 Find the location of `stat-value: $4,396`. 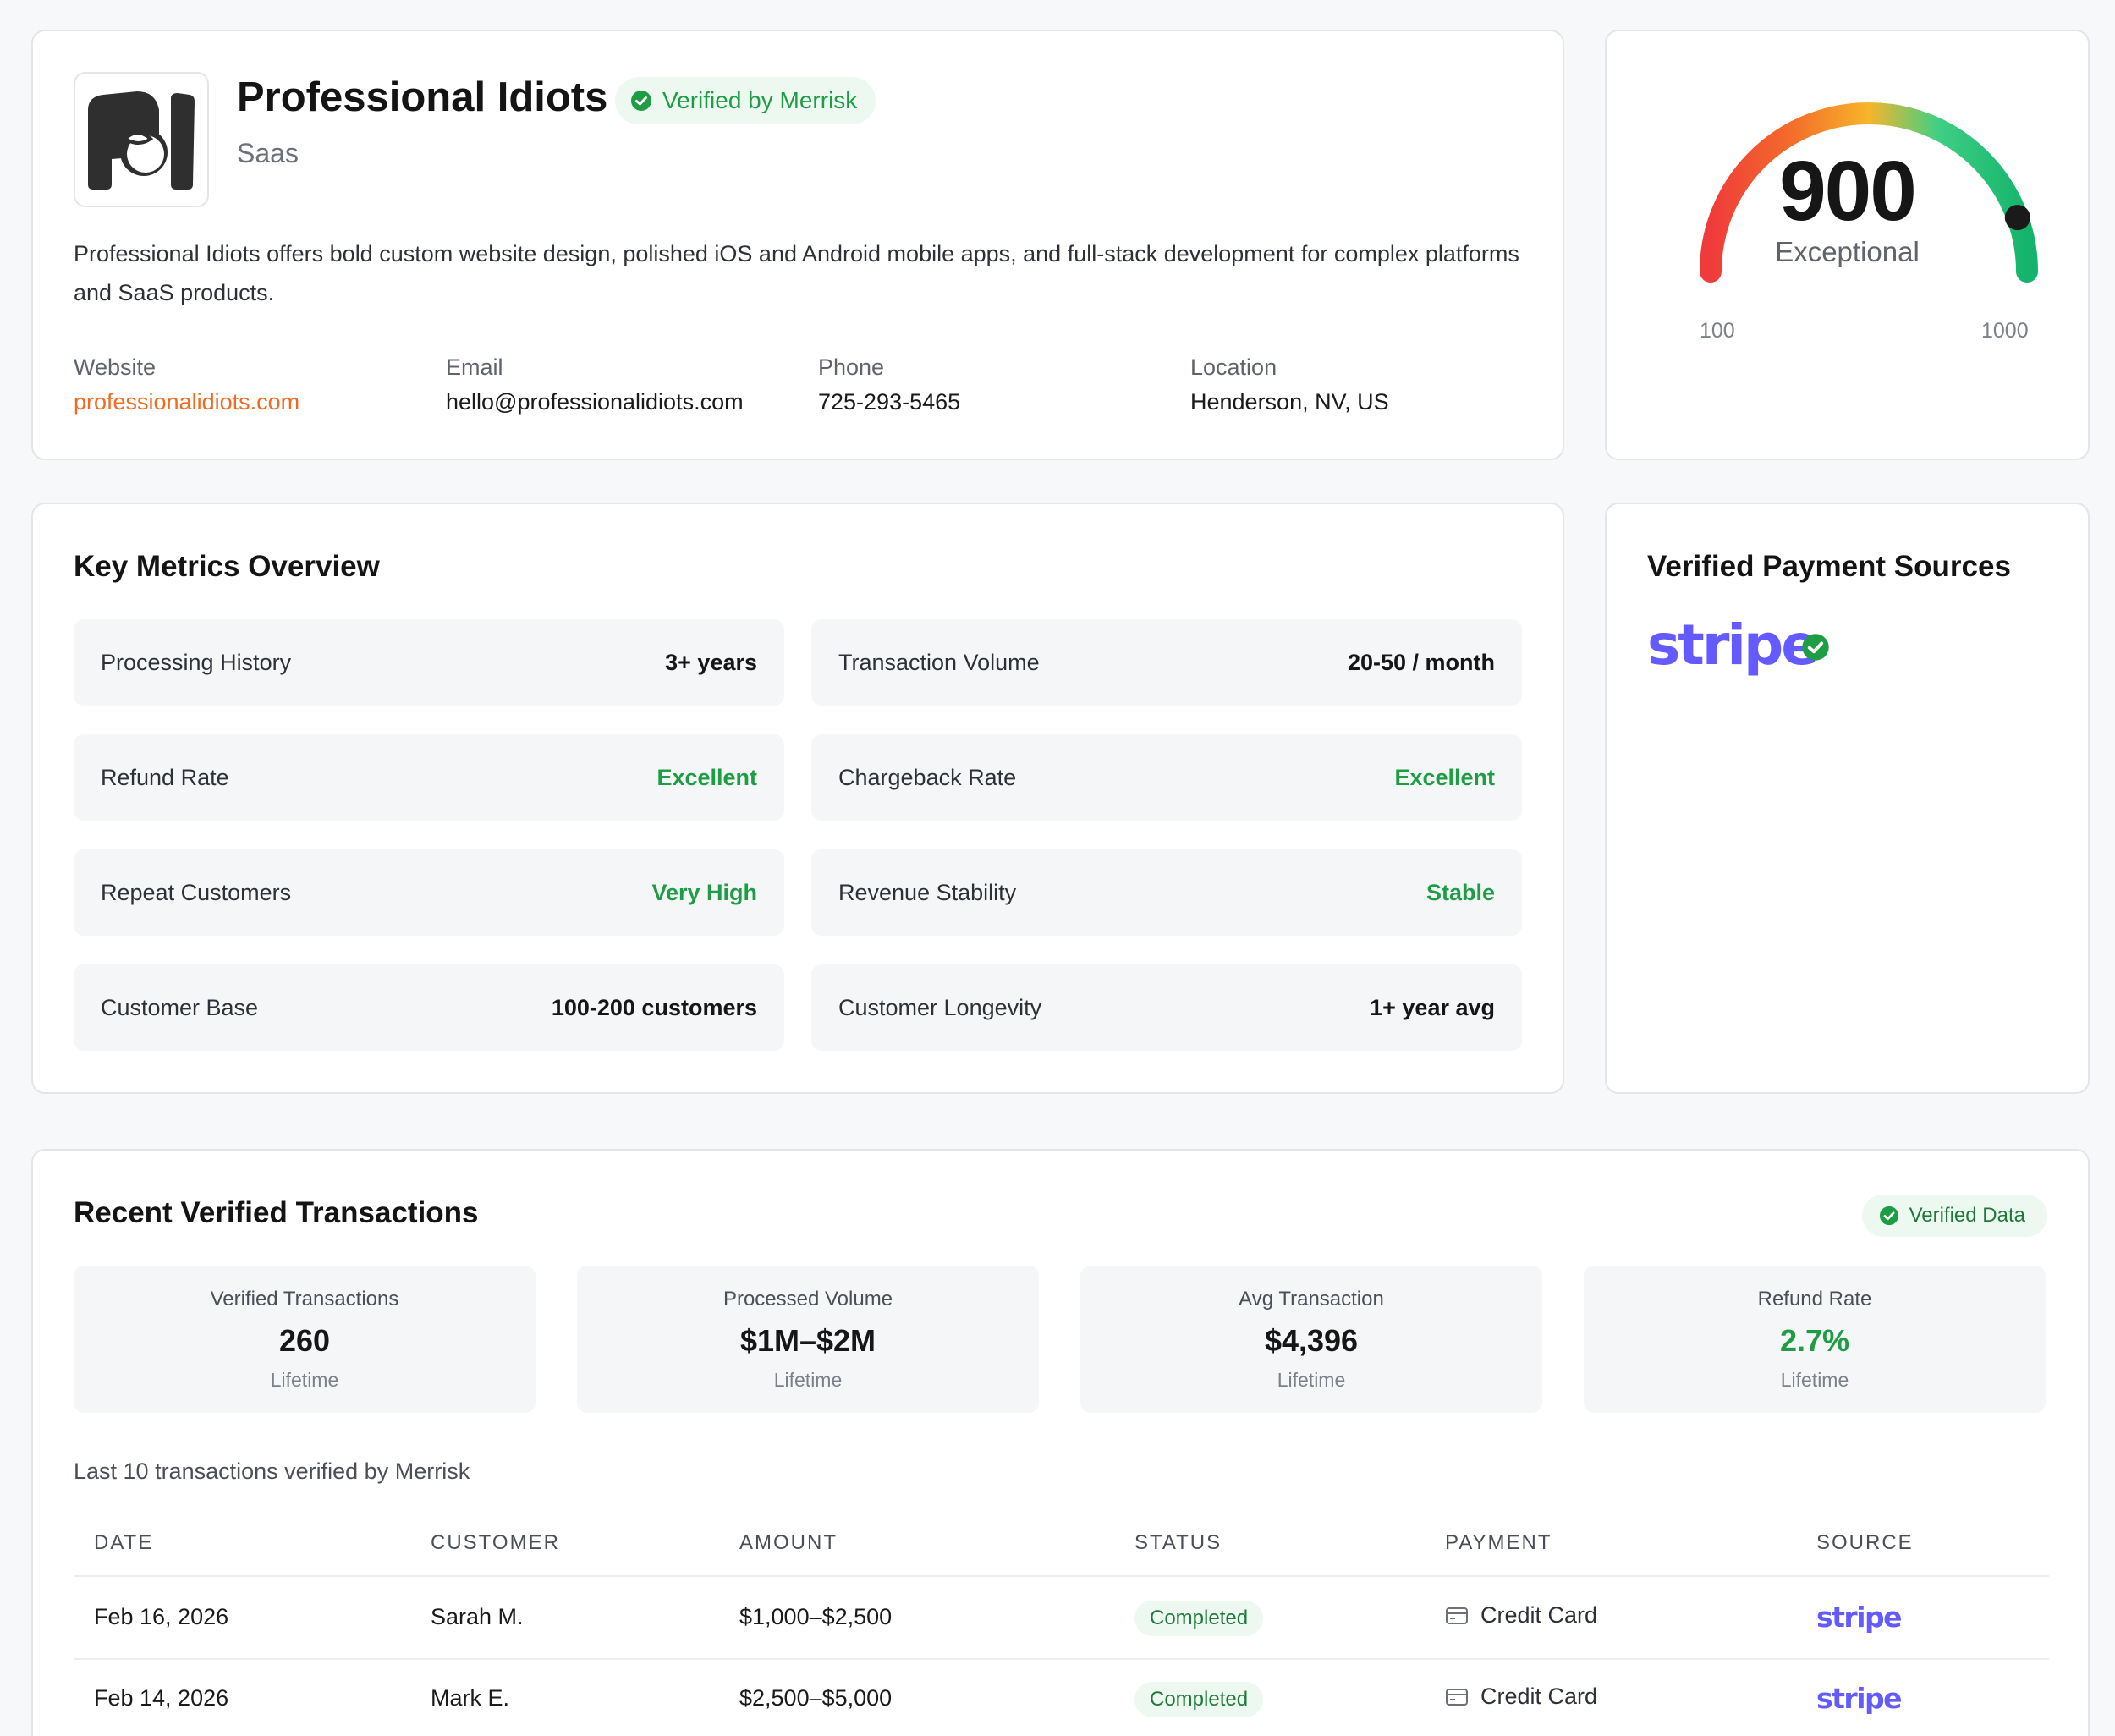

stat-value: $4,396 is located at coordinates (1311, 1340).